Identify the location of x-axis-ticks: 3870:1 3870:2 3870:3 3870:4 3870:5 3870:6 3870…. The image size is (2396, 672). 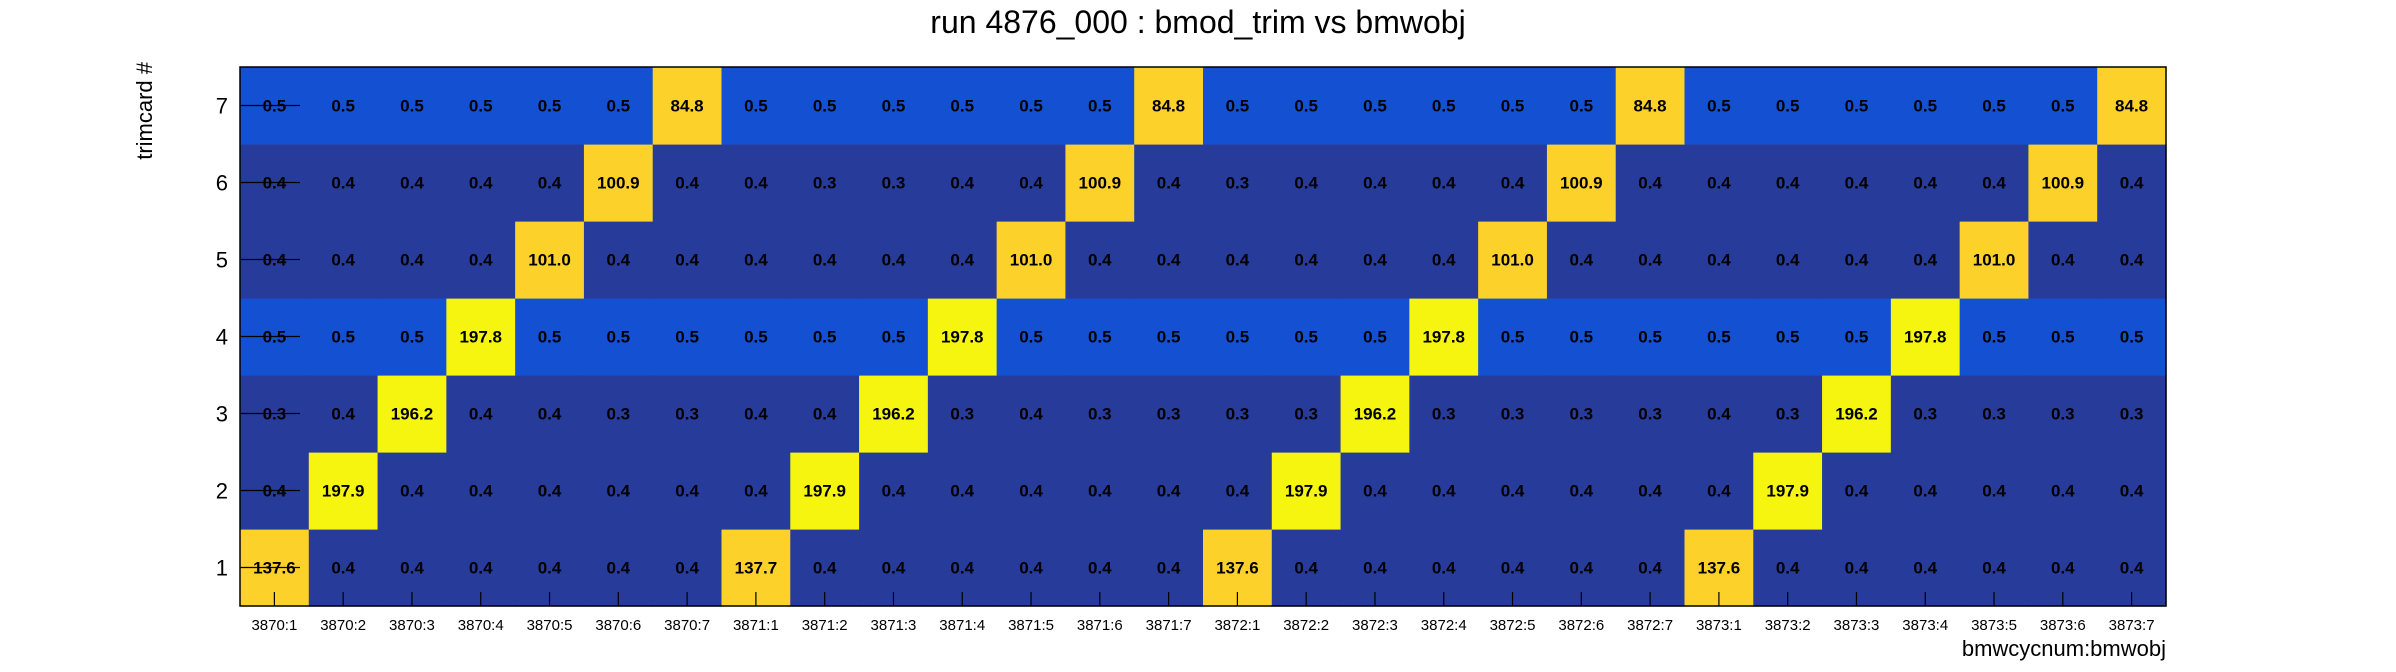
(1203, 613).